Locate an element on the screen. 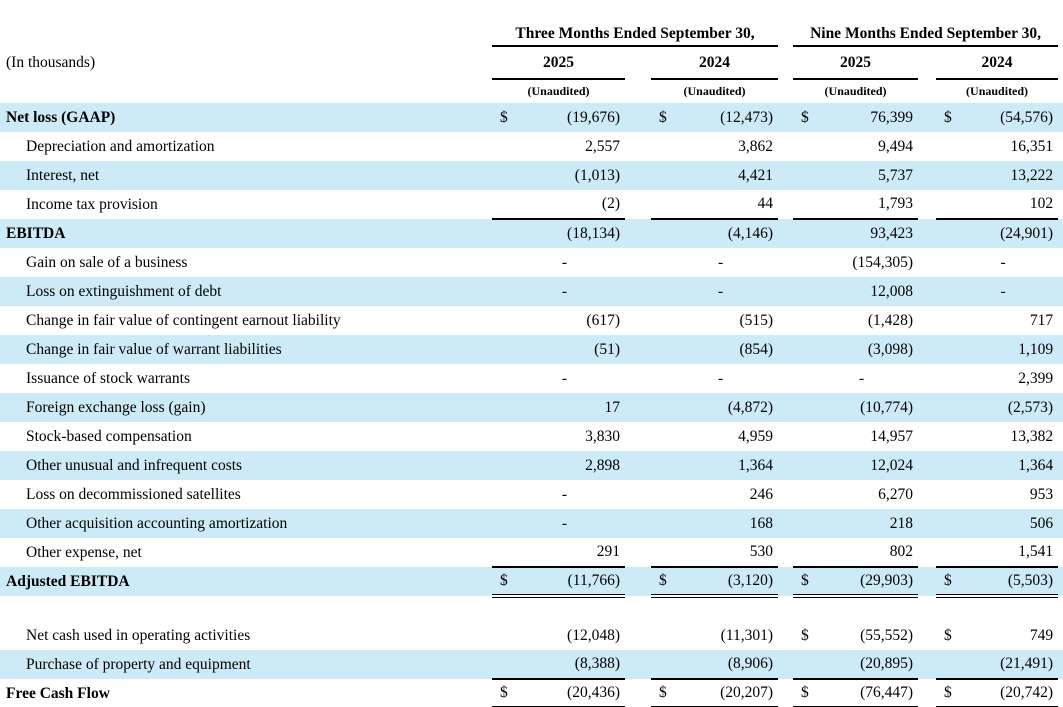 The image size is (1063, 707). table-row: Issuance of stock warrants - - - 2,399 is located at coordinates (531, 378).